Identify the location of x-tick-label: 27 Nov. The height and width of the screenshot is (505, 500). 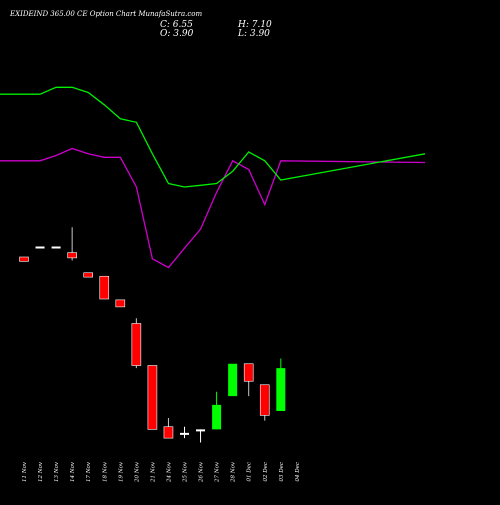
(218, 472).